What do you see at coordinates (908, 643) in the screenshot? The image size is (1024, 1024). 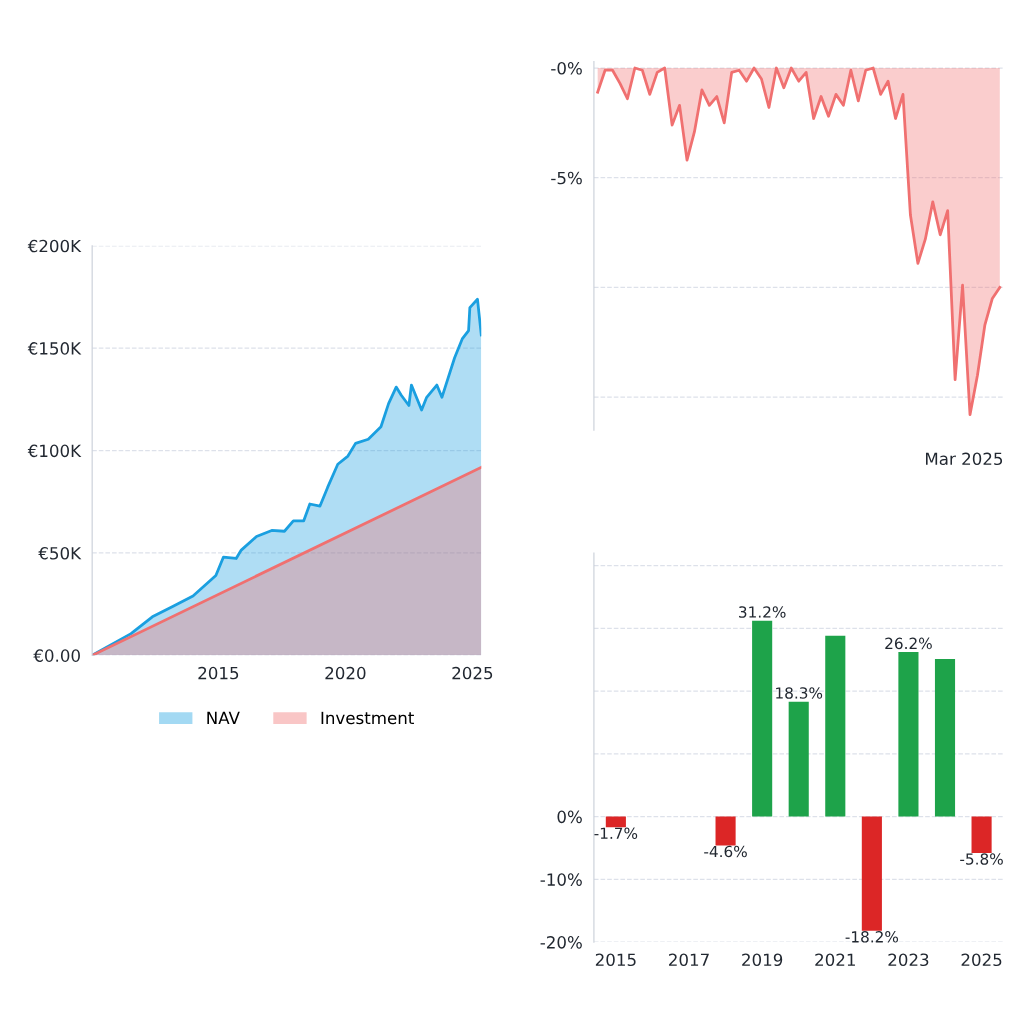 I see `data-label: 26.2%` at bounding box center [908, 643].